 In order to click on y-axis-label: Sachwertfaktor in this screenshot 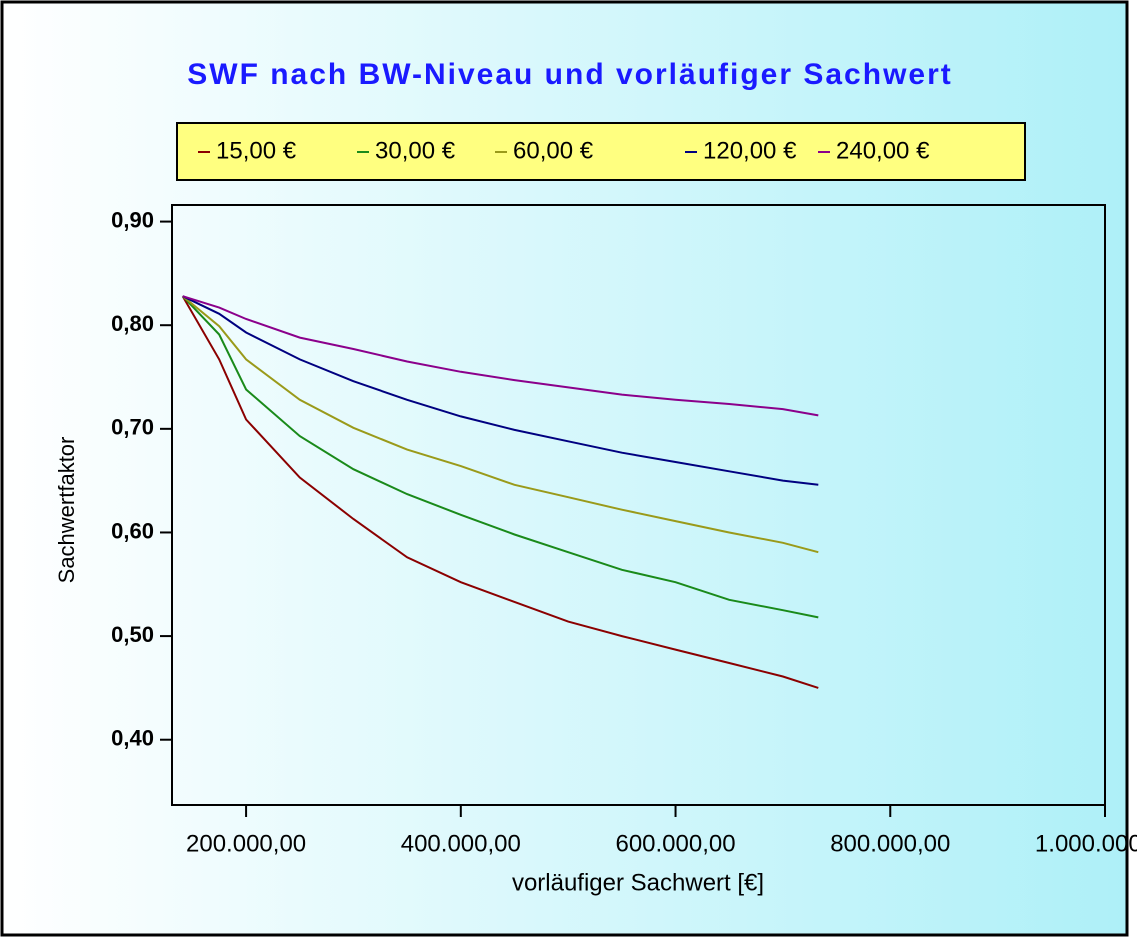, I will do `click(66, 510)`.